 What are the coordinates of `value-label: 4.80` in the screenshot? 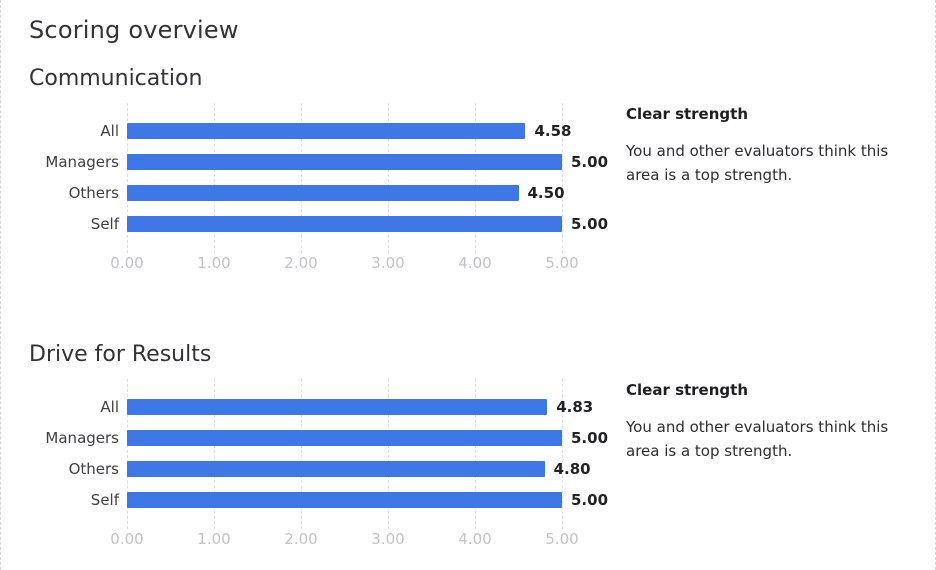 It's located at (572, 468).